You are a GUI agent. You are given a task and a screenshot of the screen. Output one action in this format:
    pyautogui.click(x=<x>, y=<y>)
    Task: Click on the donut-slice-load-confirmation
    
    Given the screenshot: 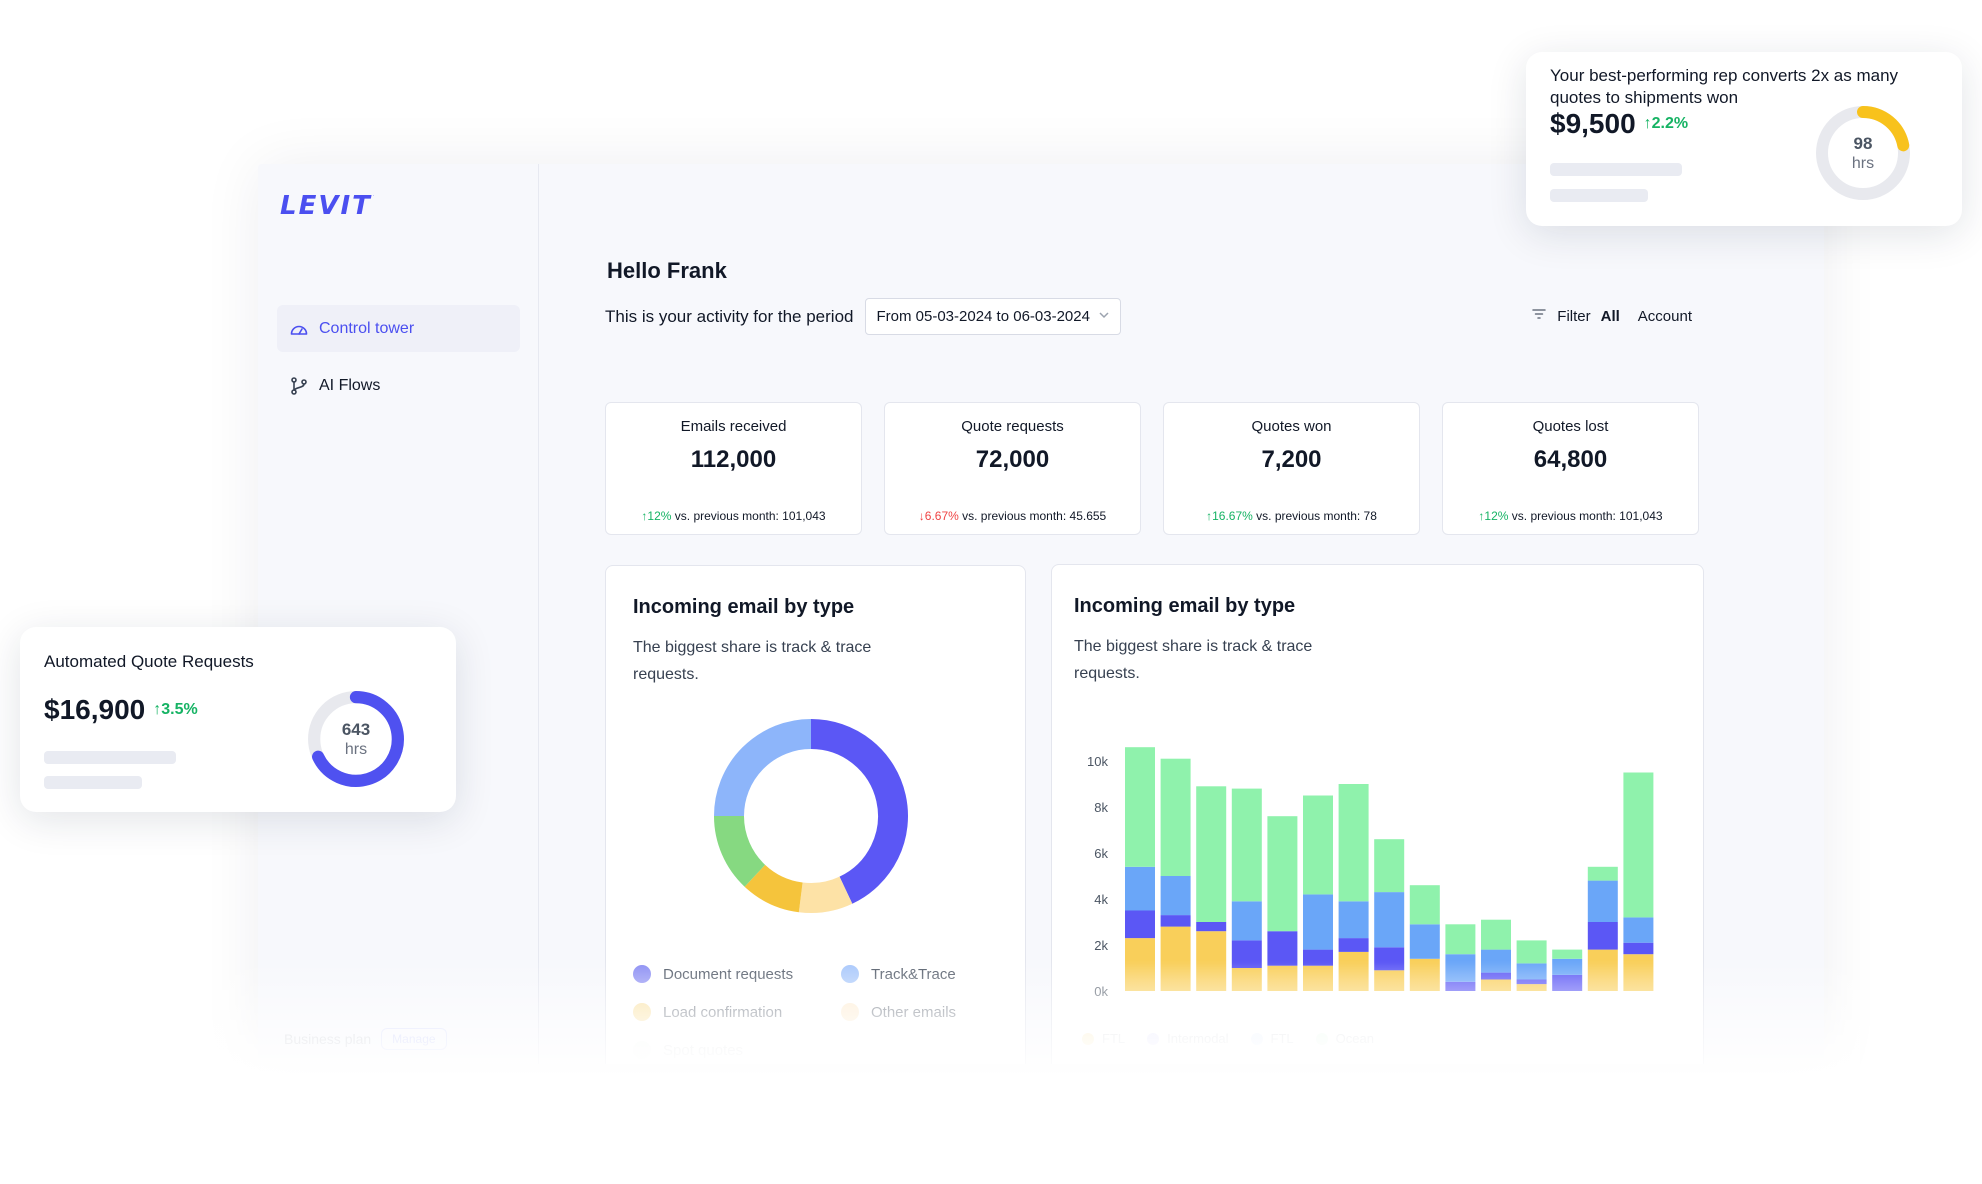 What is the action you would take?
    pyautogui.click(x=774, y=888)
    